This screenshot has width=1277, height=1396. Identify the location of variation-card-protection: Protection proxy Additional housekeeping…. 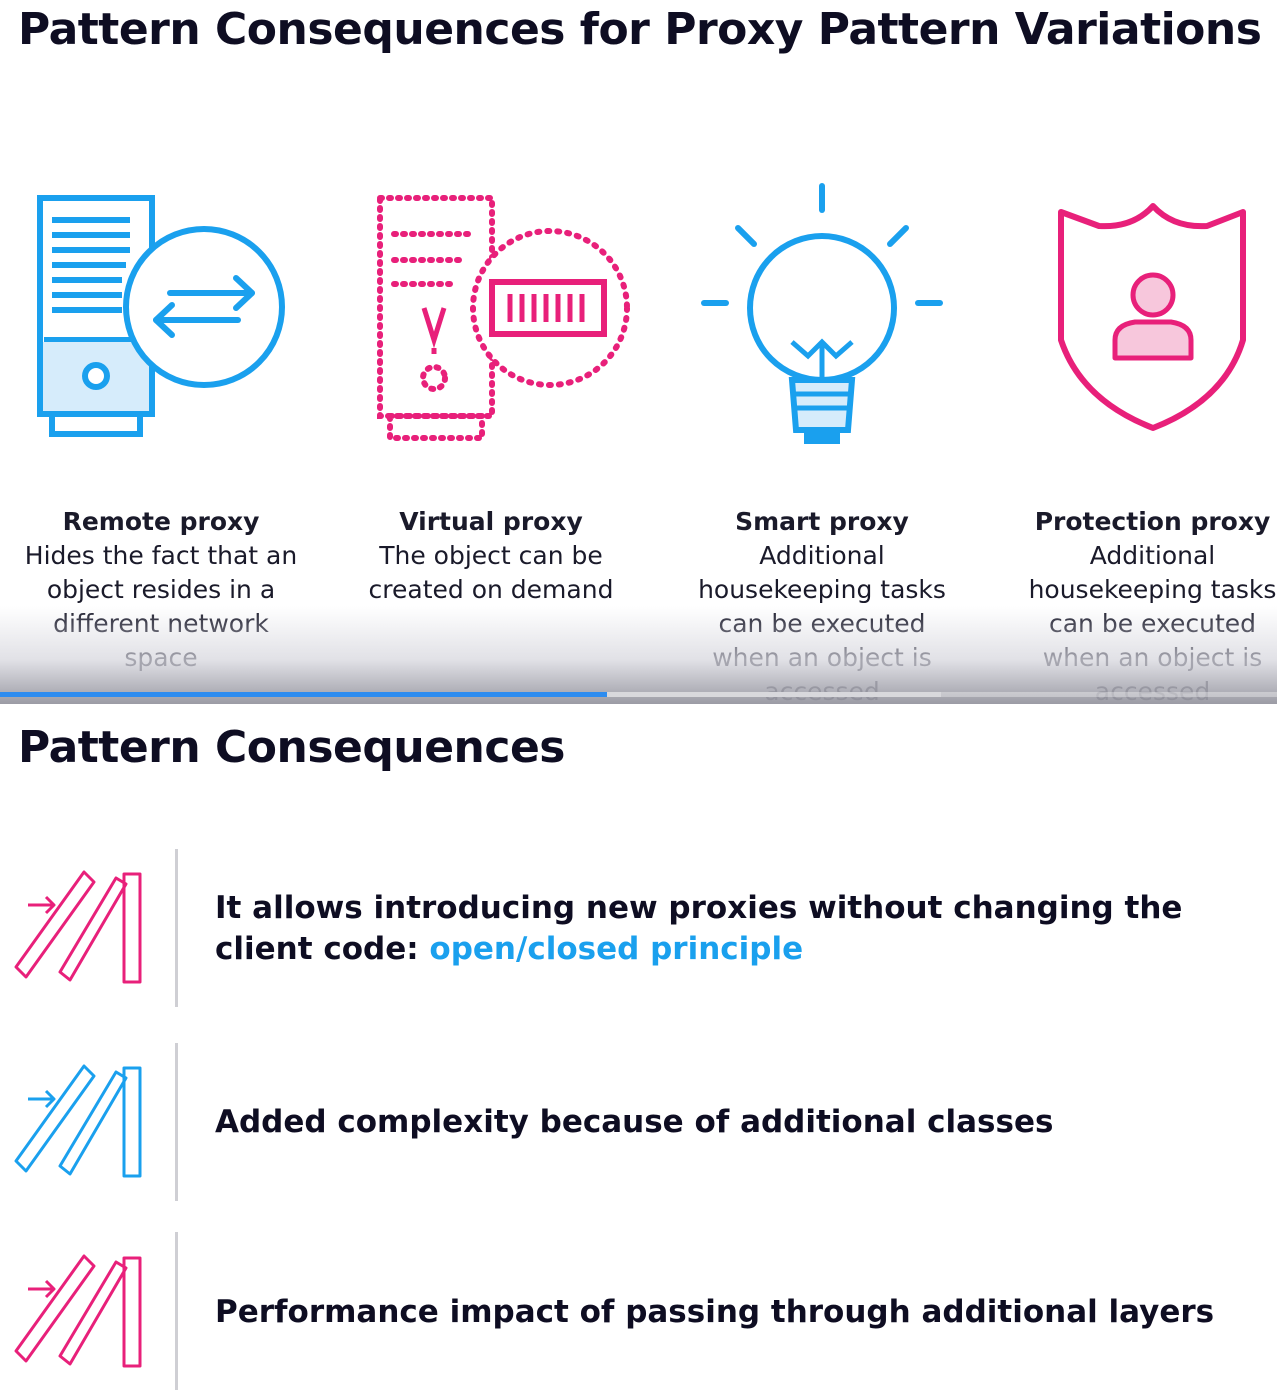
(1148, 604).